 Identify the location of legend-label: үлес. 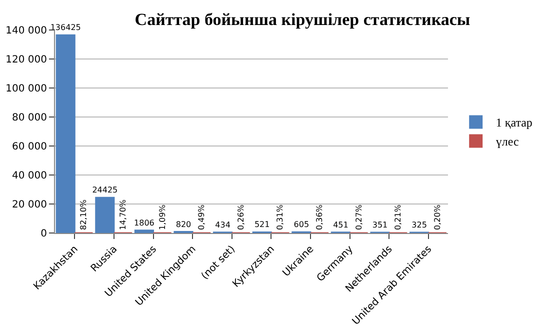
(507, 141).